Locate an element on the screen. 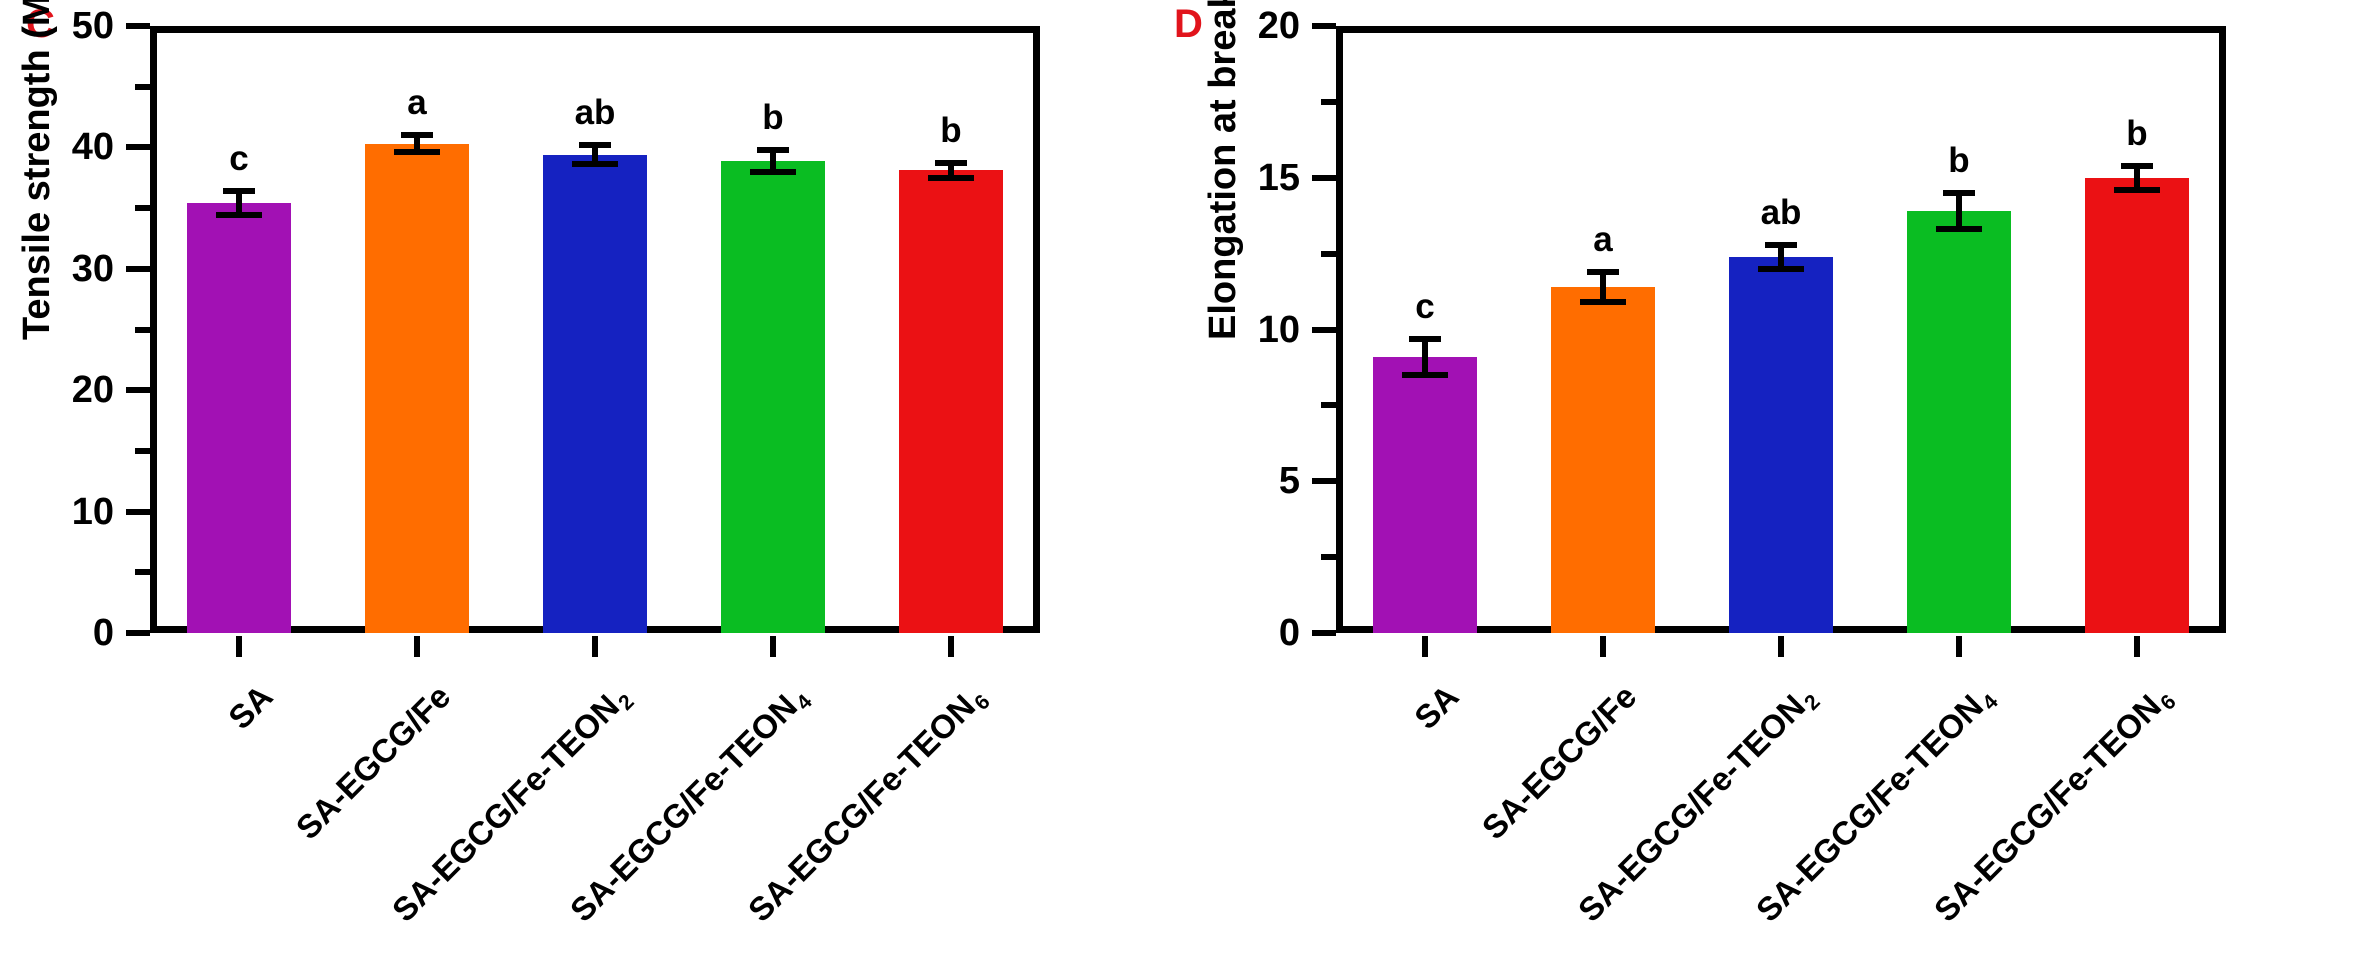 The height and width of the screenshot is (975, 2366). y-tick-label: 15 is located at coordinates (1278, 177).